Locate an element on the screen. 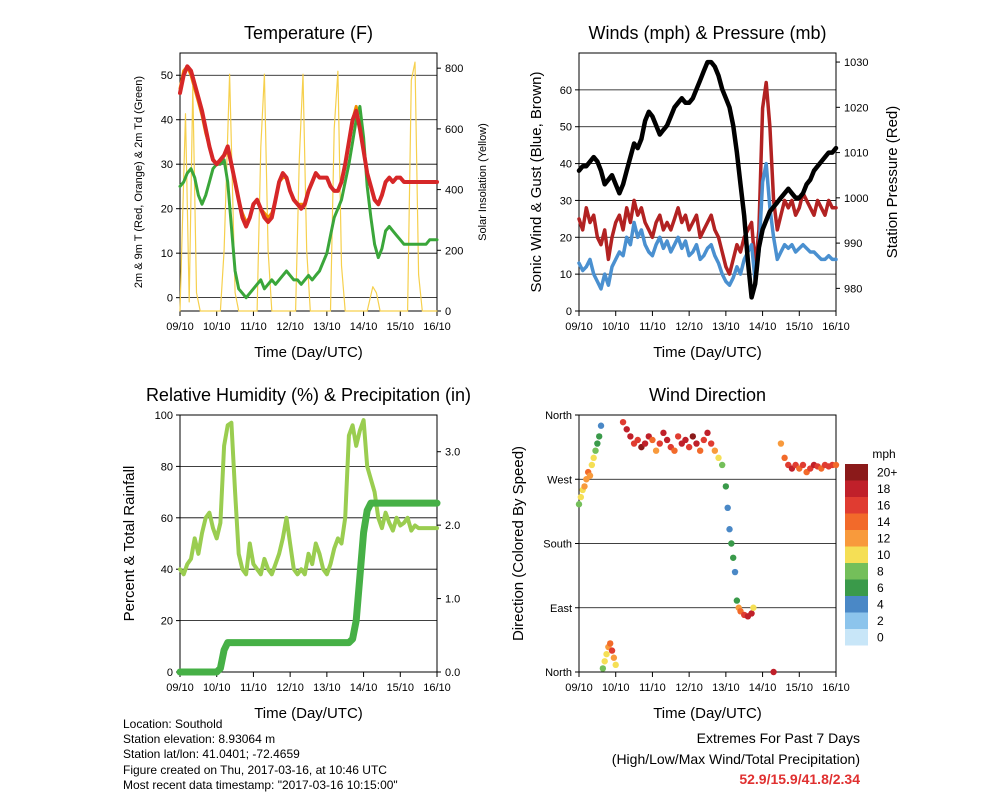 The height and width of the screenshot is (800, 1000). speed-colorbar-legend: mph 20+ 18 16 14 12 10 8 6 4 2 0 is located at coordinates (871, 546).